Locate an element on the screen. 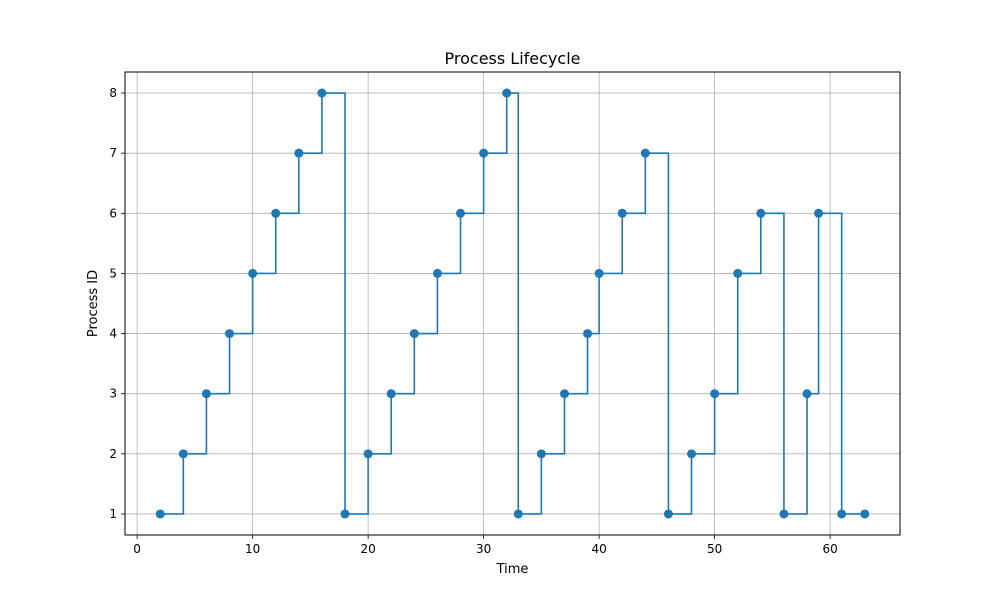 Image resolution: width=1000 pixels, height=605 pixels. x-tick-label: 10 is located at coordinates (252, 549).